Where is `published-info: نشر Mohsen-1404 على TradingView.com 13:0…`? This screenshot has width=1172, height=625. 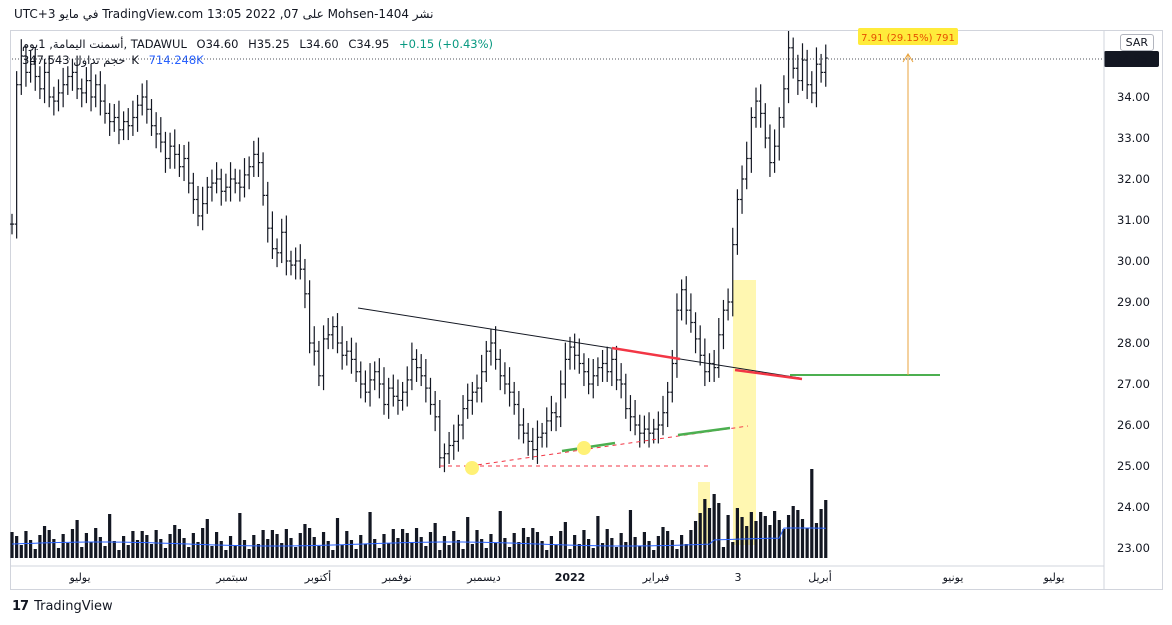
published-info: نشر Mohsen-1404 على TradingView.com 13:0… is located at coordinates (224, 14).